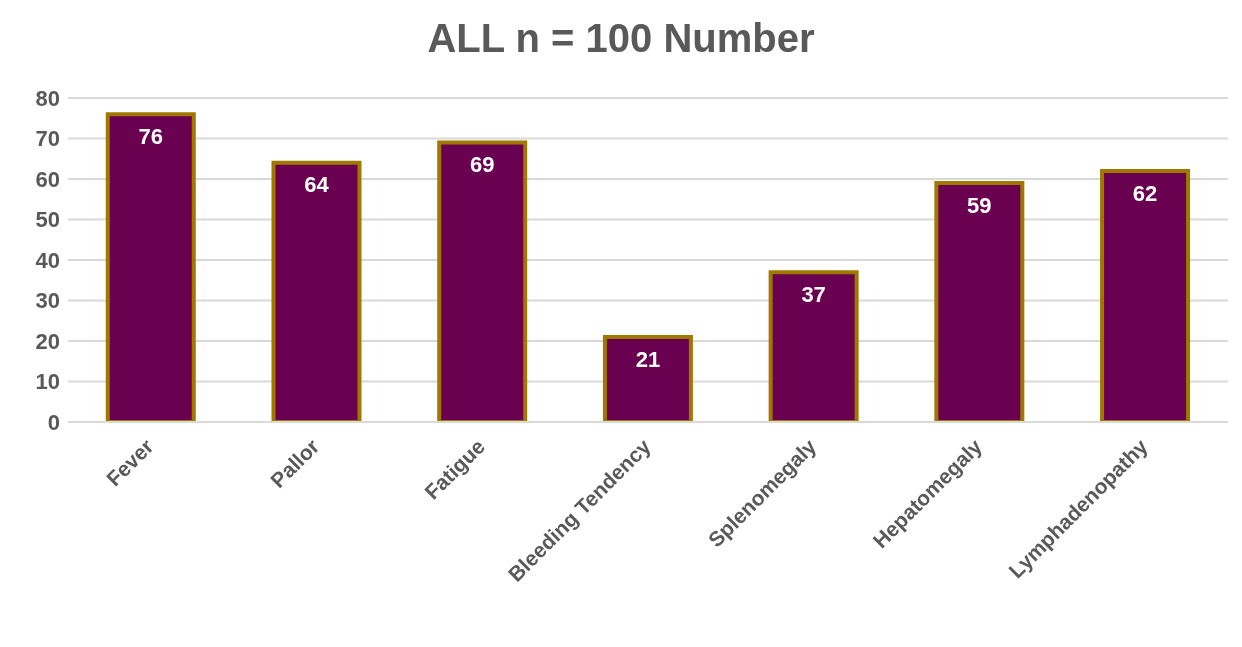  Describe the element at coordinates (47, 260) in the screenshot. I see `y-tick-label: 40` at that location.